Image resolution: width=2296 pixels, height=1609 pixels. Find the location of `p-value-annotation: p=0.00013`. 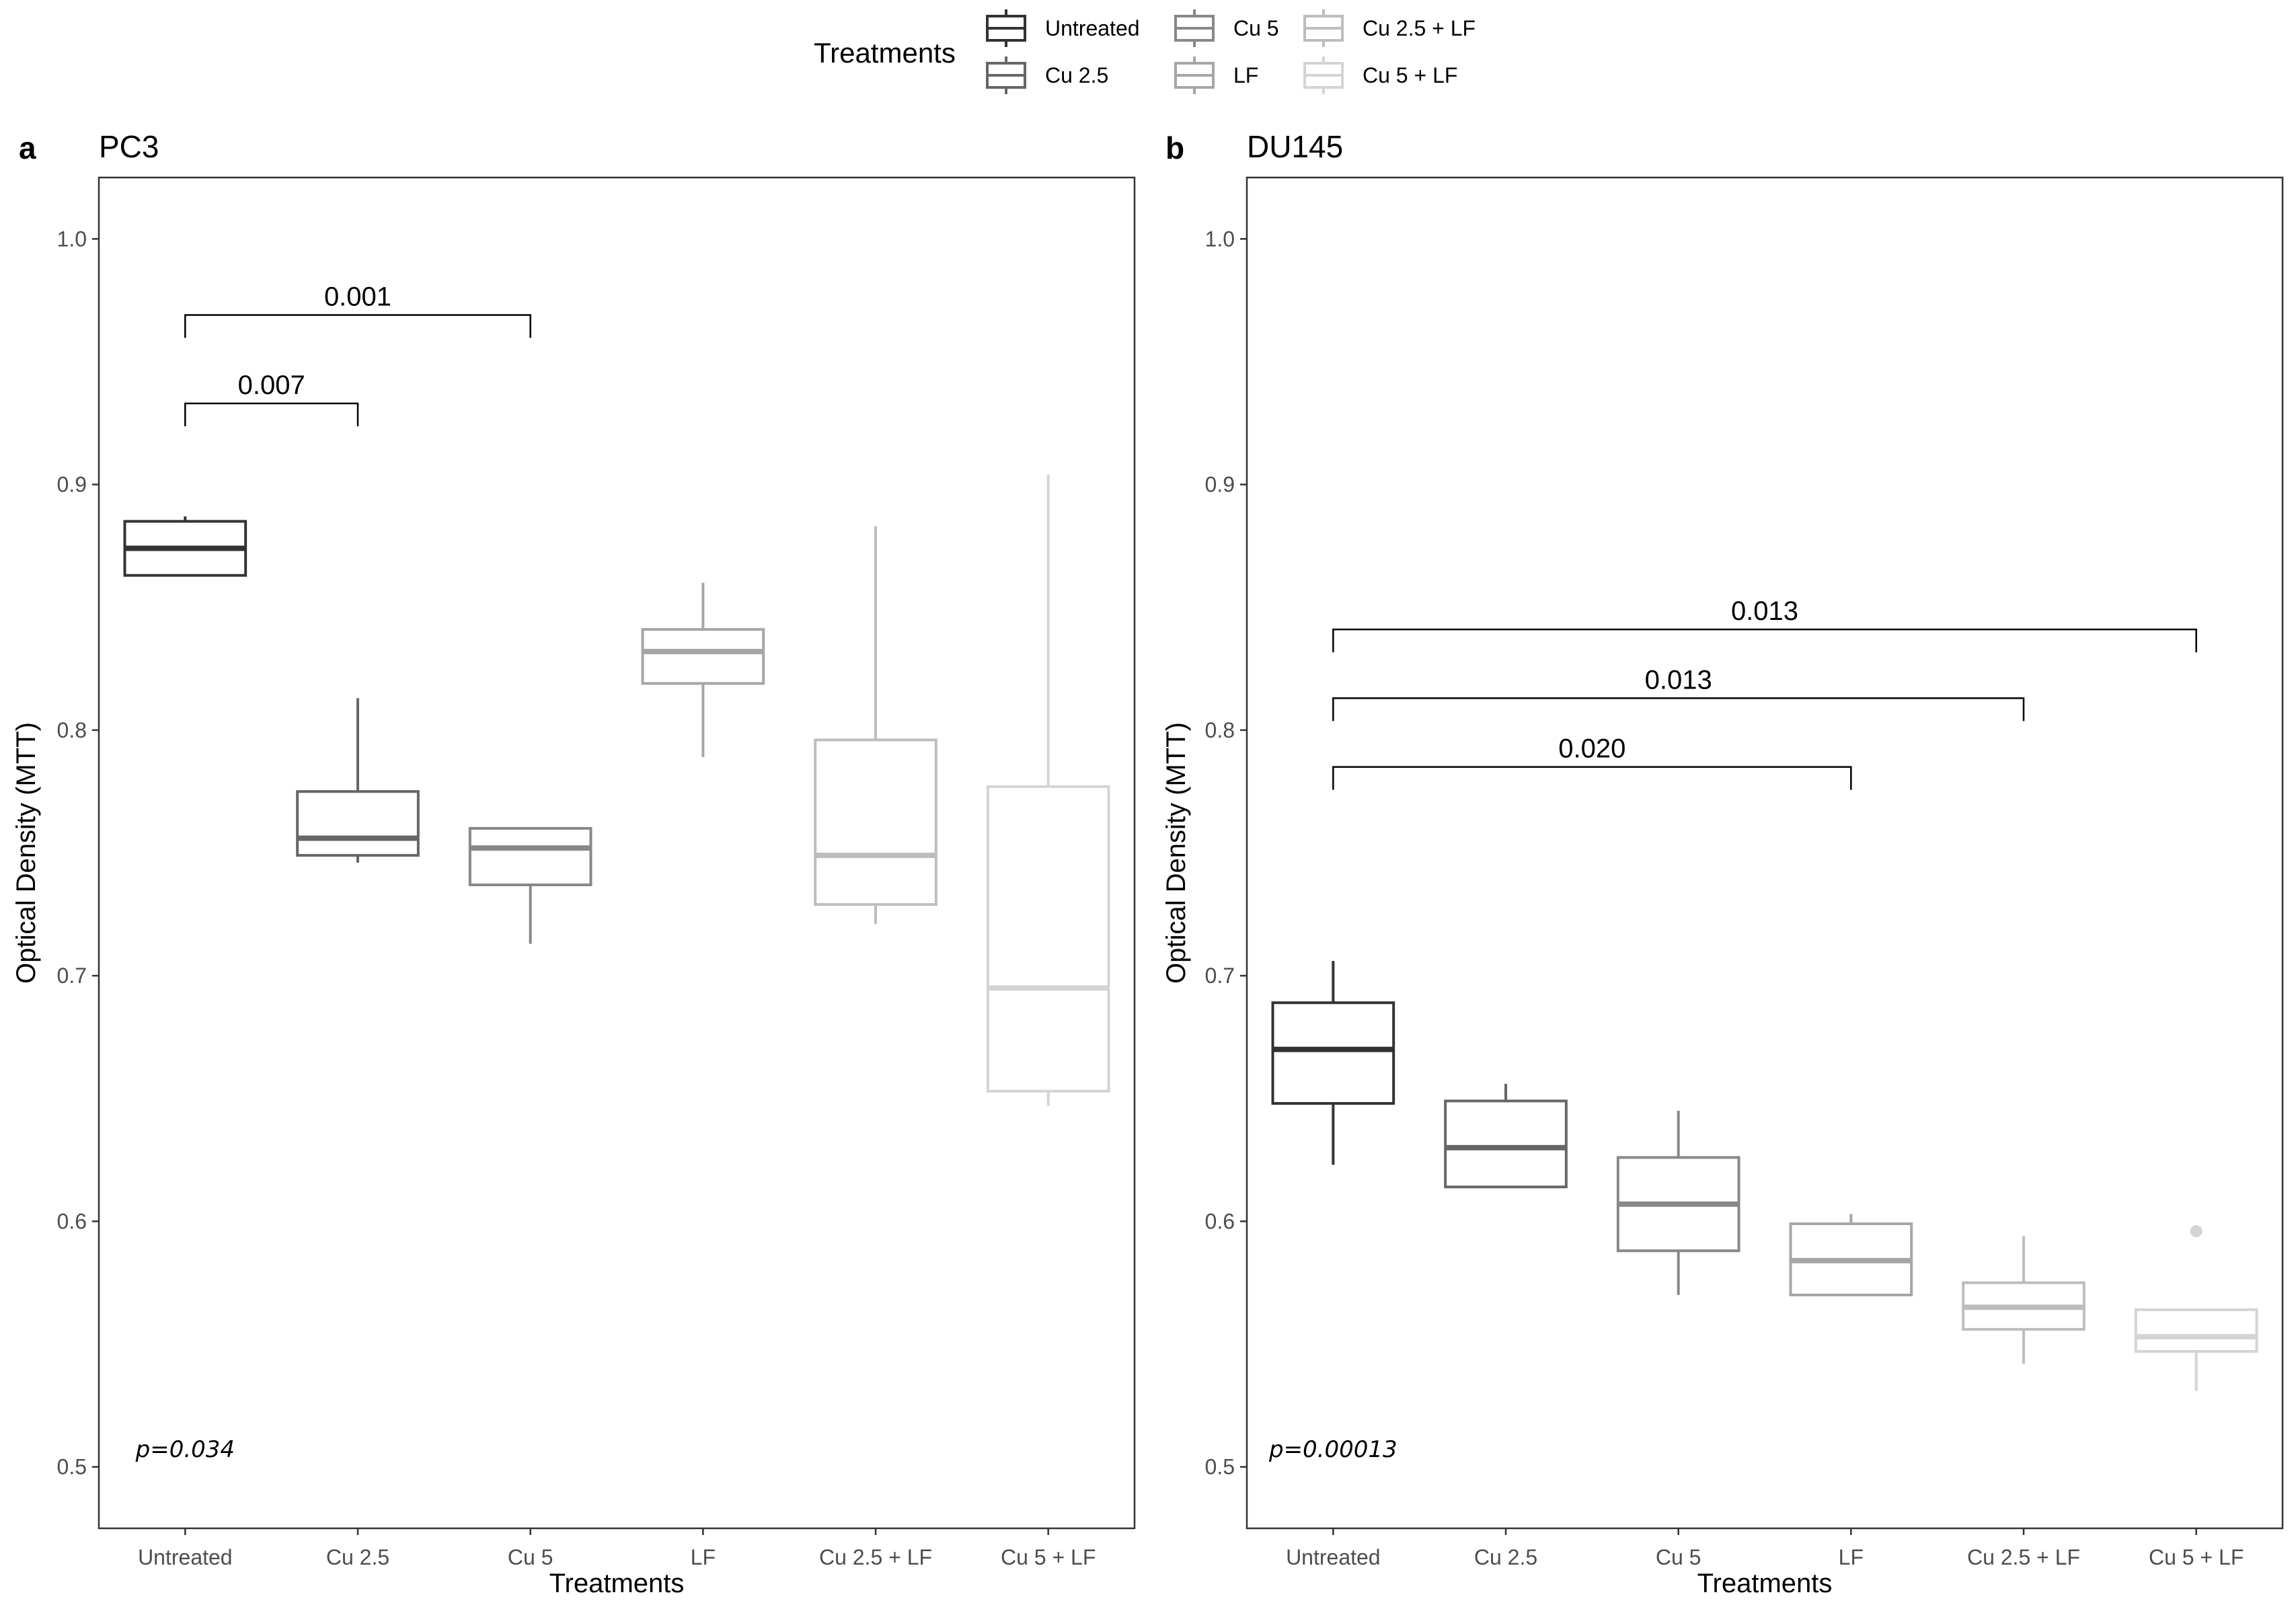

p-value-annotation: p=0.00013 is located at coordinates (1333, 1449).